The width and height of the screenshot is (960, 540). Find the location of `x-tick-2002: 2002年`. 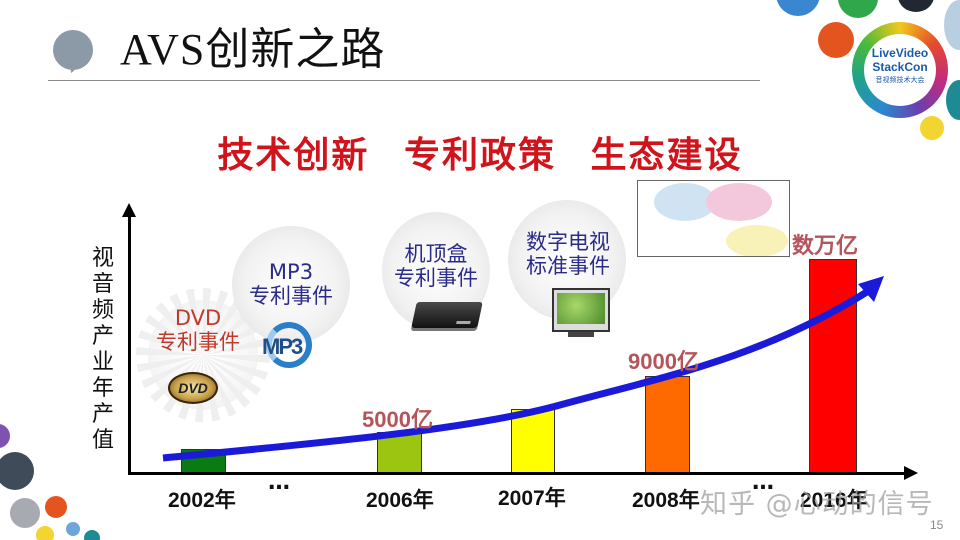

x-tick-2002: 2002年 is located at coordinates (202, 500).